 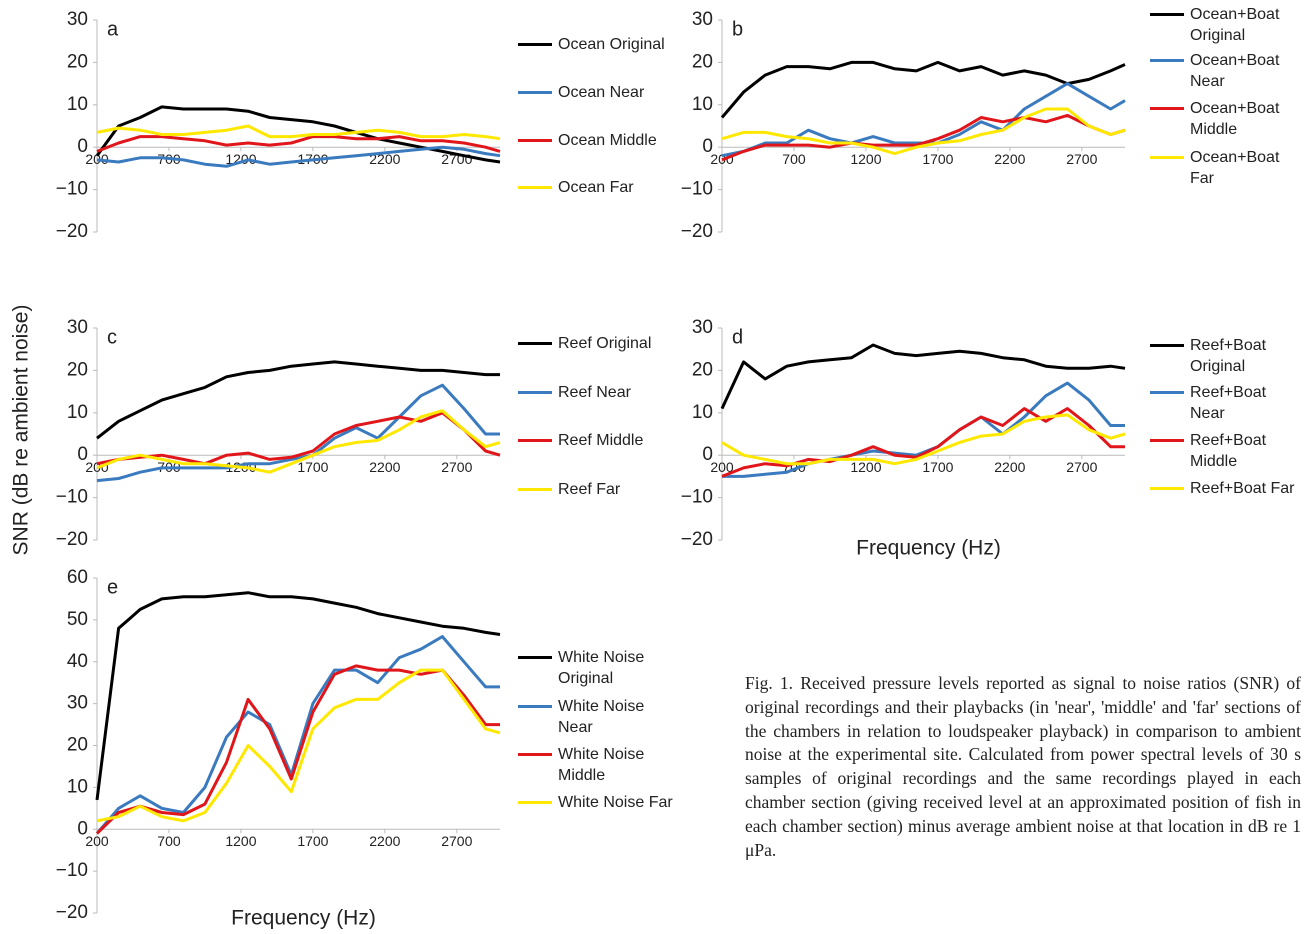 I want to click on legend-label: Reef+Boat Near, so click(x=1228, y=403).